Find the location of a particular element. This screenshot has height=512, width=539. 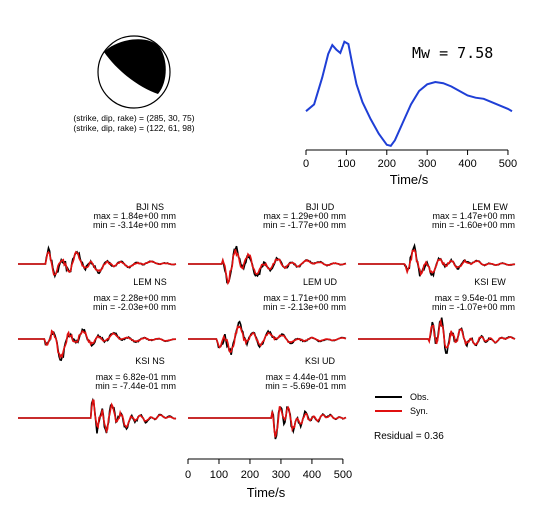

legend: Obs. Syn. is located at coordinates (402, 404).